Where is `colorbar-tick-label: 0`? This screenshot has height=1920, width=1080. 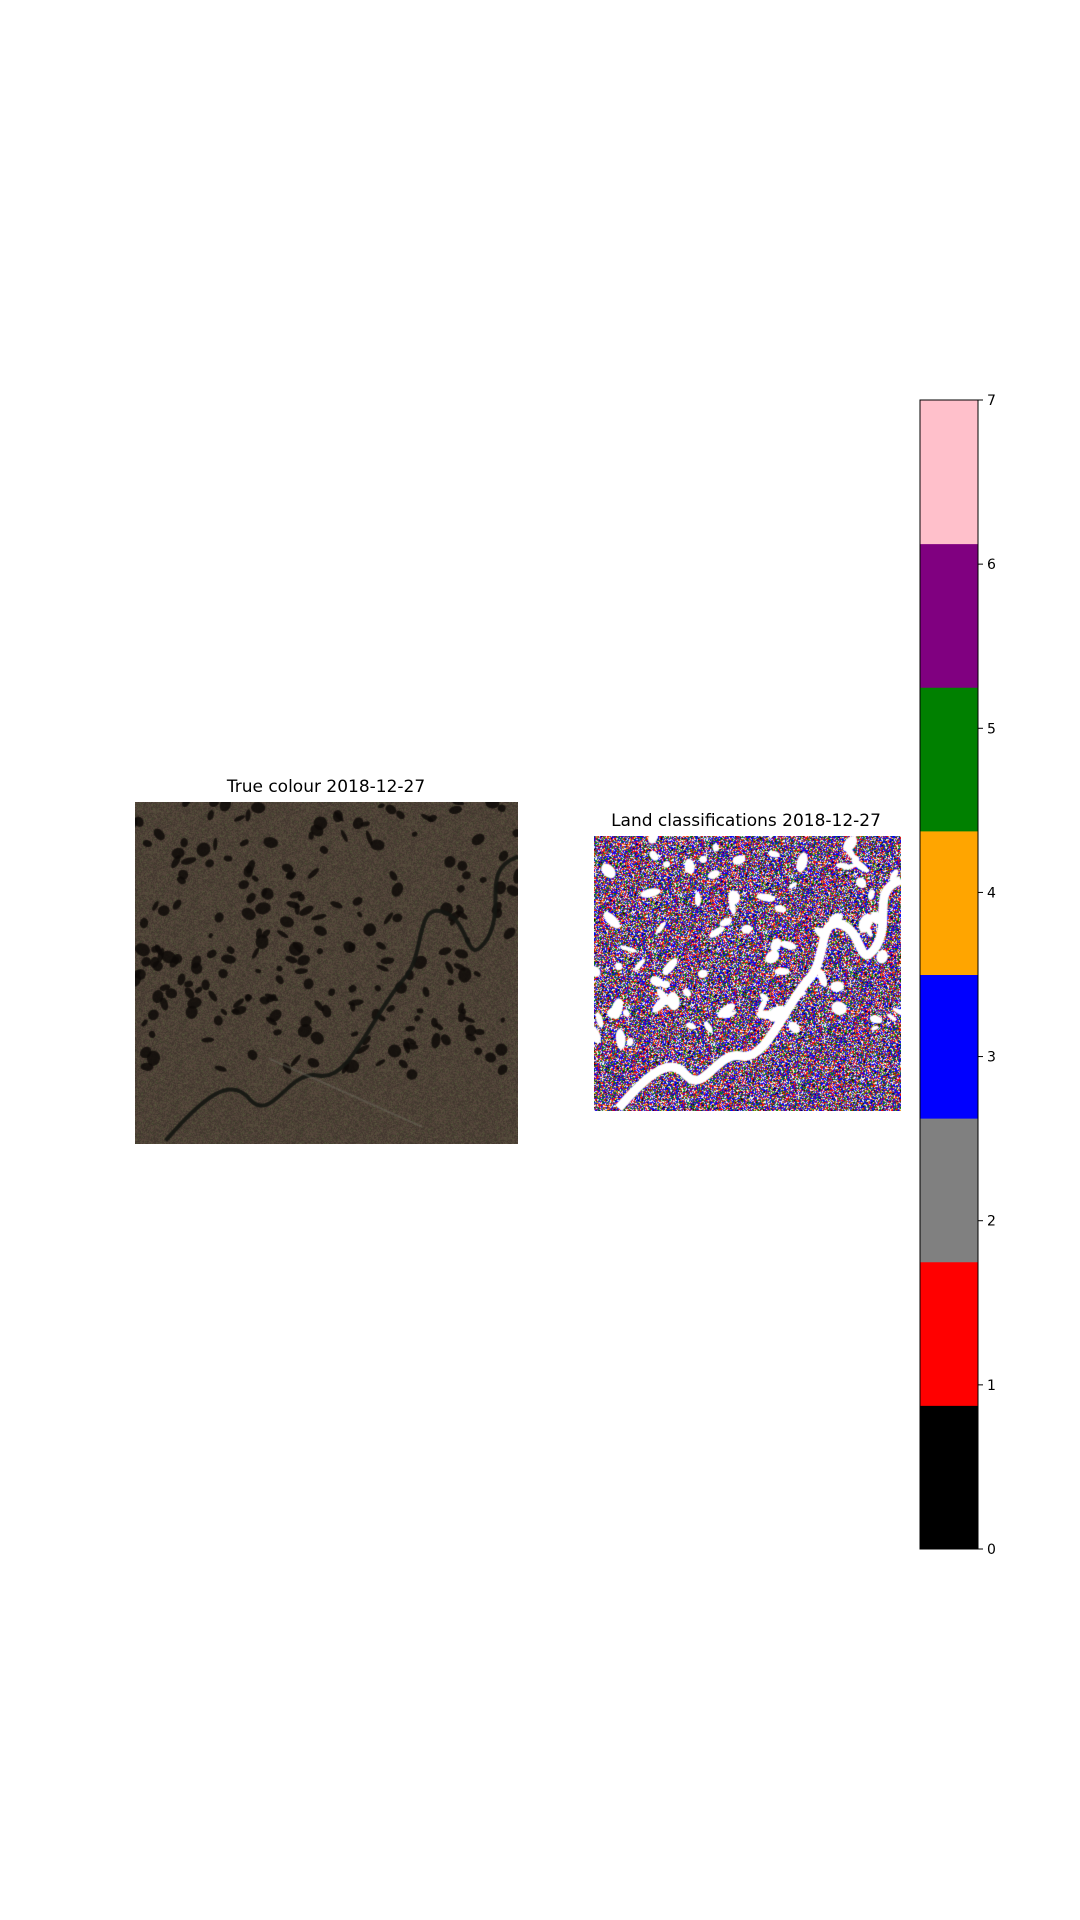
colorbar-tick-label: 0 is located at coordinates (991, 1550).